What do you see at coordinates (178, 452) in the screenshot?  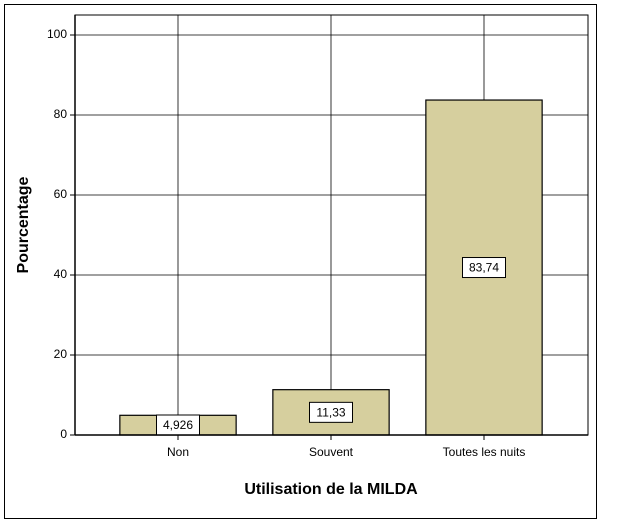 I see `x-tick-label: Non` at bounding box center [178, 452].